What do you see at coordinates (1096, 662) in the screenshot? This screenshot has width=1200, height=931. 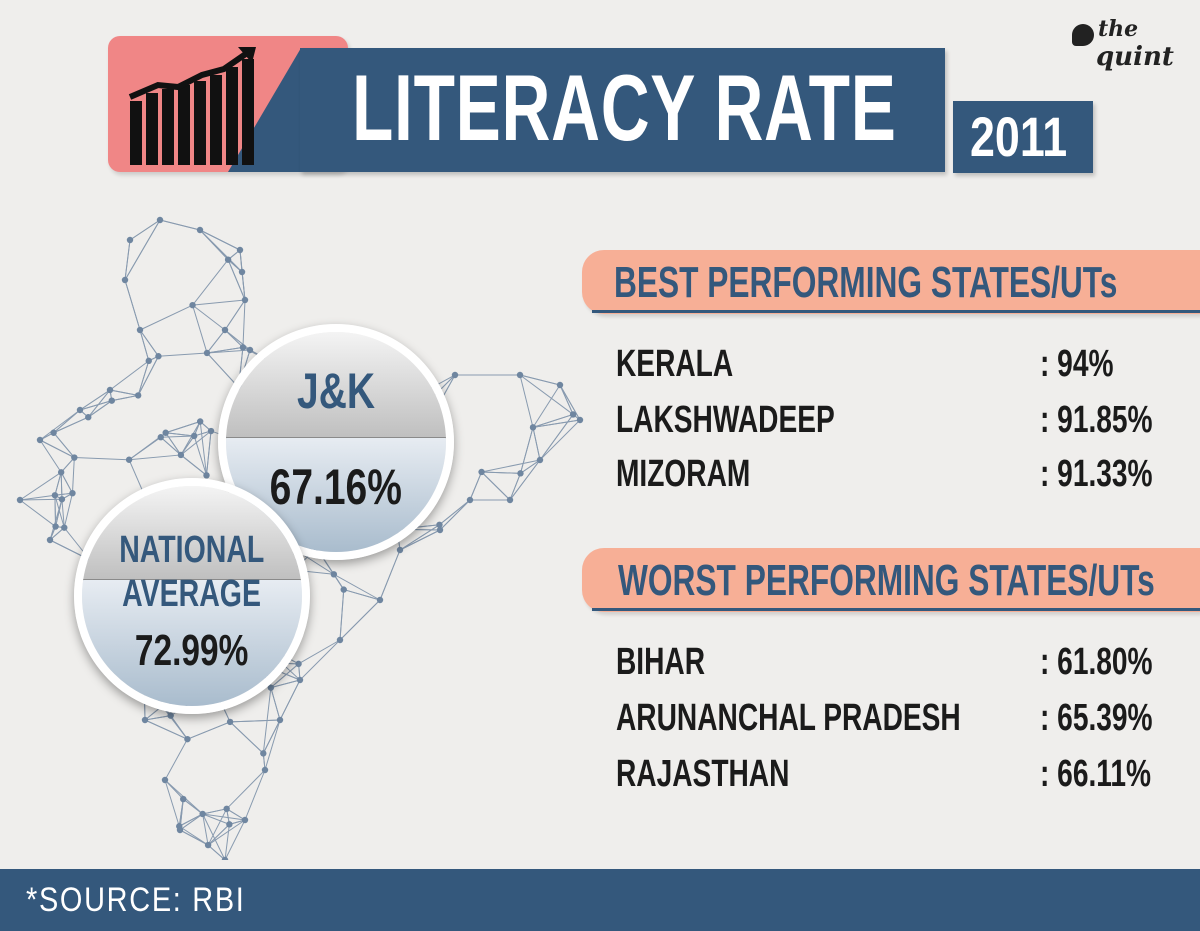 I see `worst-state-value: : 61.80%` at bounding box center [1096, 662].